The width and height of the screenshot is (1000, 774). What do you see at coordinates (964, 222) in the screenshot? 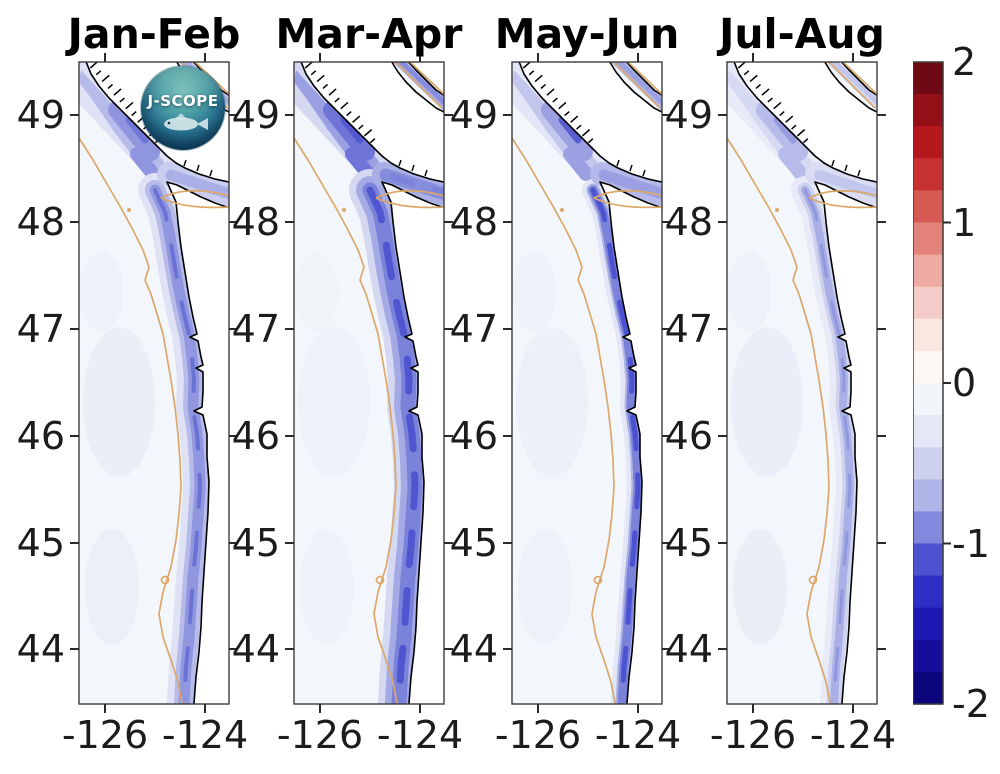
I see `colorbar-tick-label: 1` at bounding box center [964, 222].